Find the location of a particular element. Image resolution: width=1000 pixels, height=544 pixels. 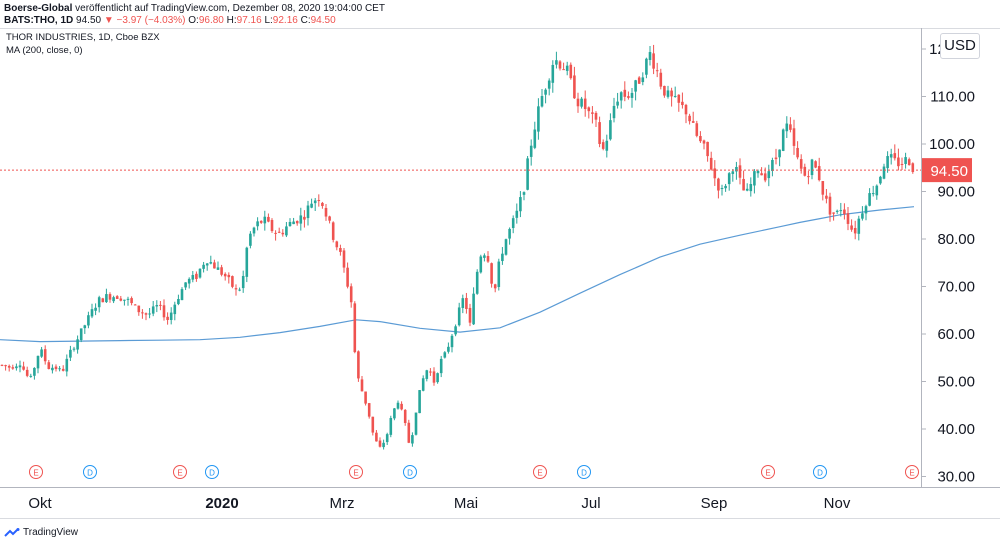

y-tick-label: 30.00 is located at coordinates (956, 477).